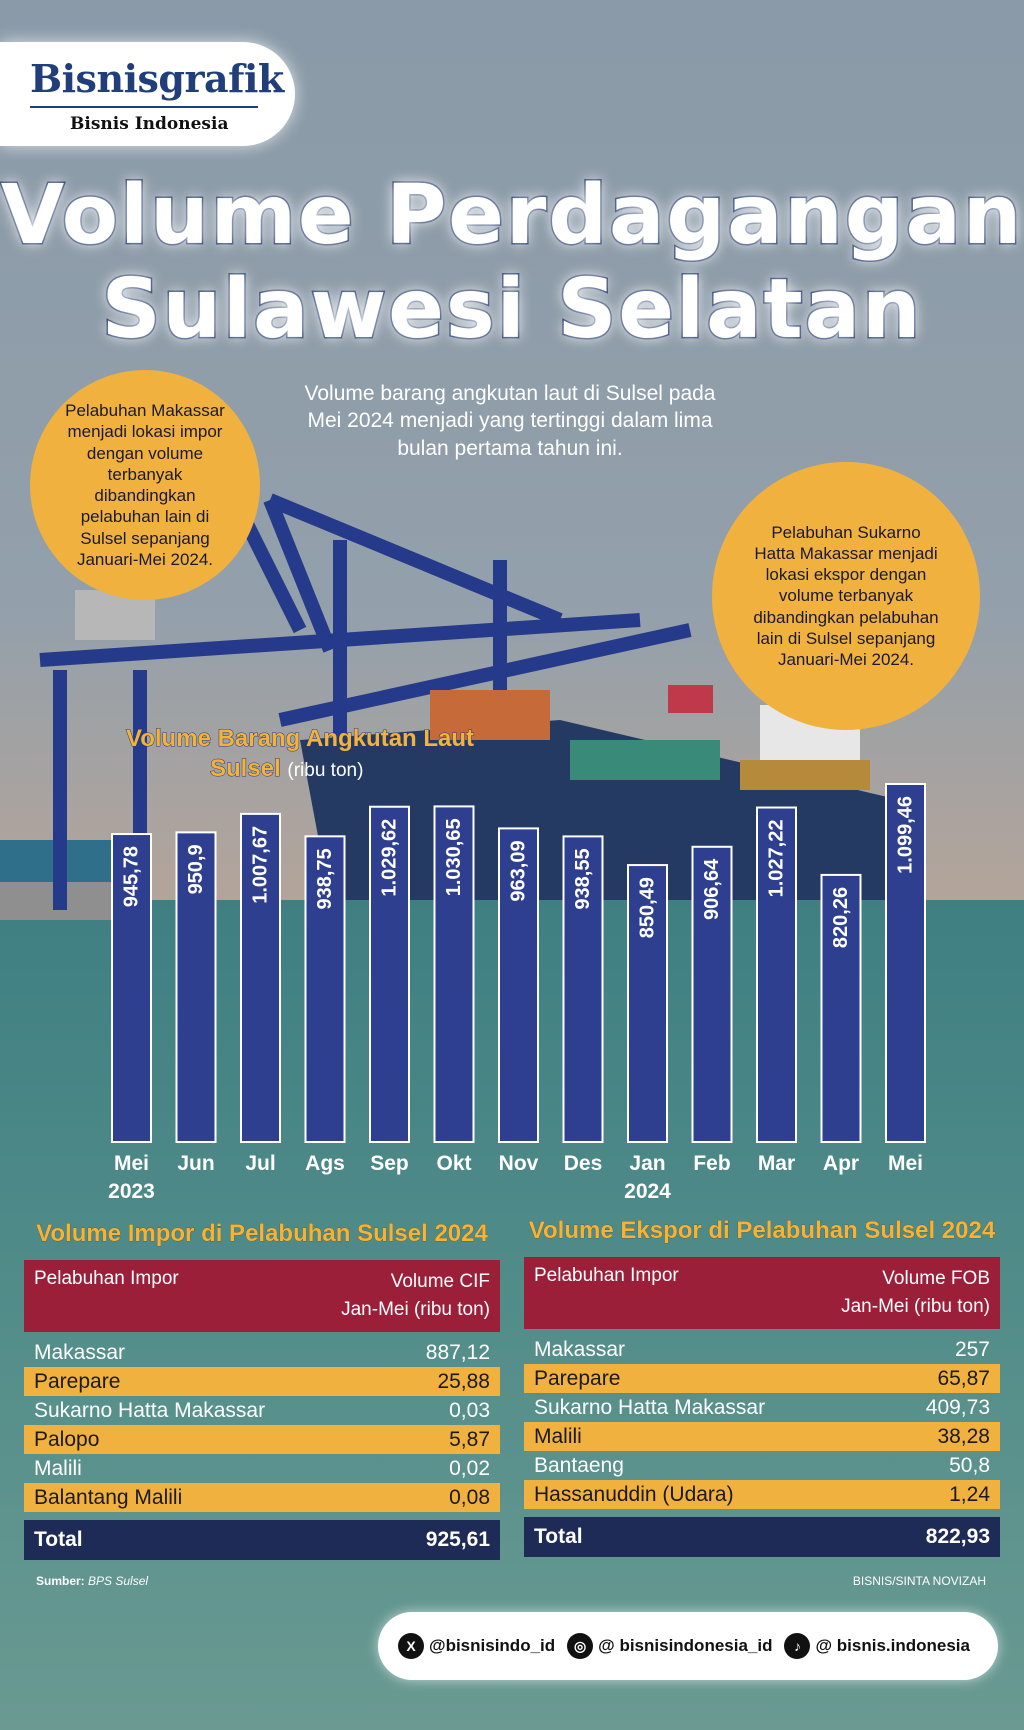  What do you see at coordinates (762, 1465) in the screenshot?
I see `table-row: Bantaeng 50,8` at bounding box center [762, 1465].